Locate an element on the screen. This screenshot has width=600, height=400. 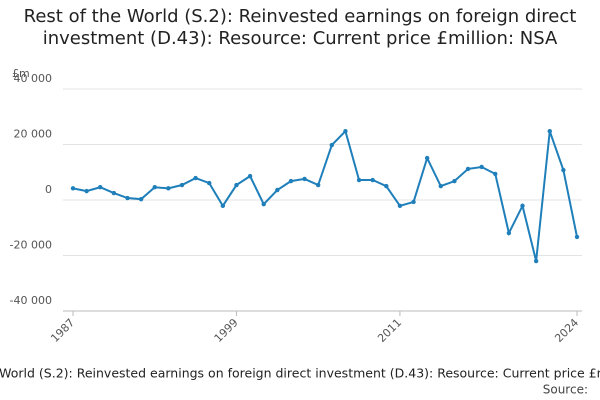
x-tick-label: 2024 is located at coordinates (566, 330).